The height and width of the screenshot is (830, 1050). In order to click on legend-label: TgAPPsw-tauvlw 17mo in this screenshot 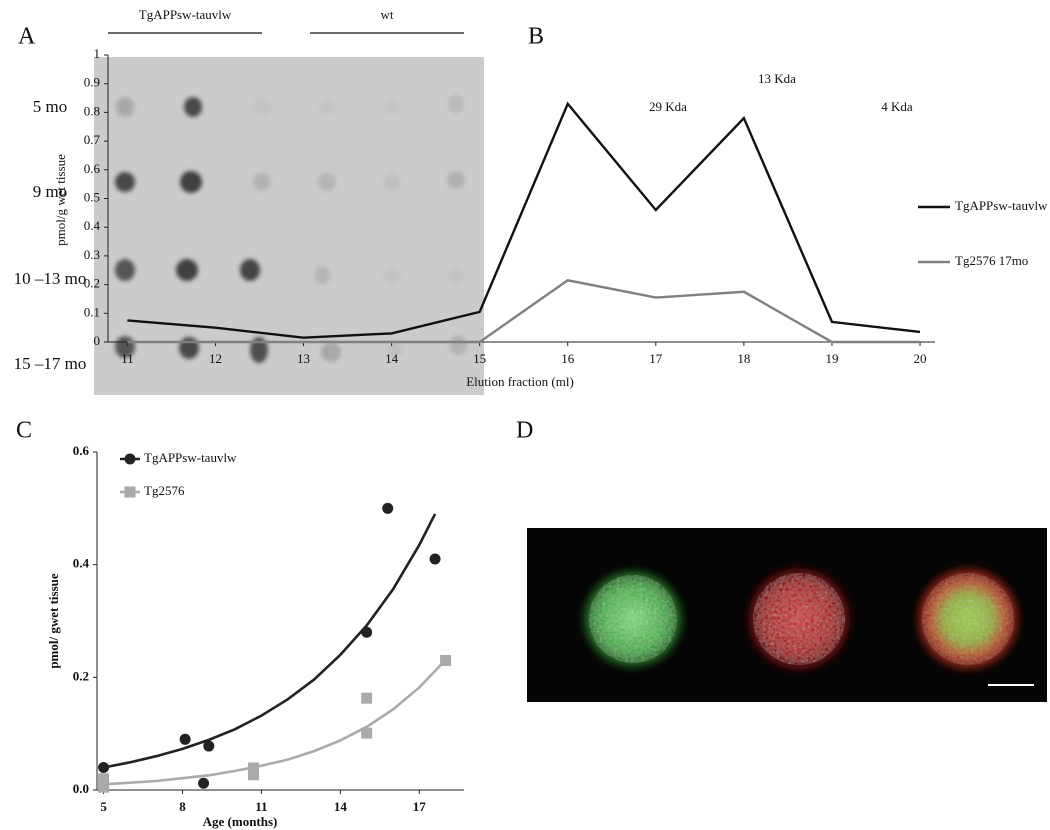, I will do `click(1002, 205)`.